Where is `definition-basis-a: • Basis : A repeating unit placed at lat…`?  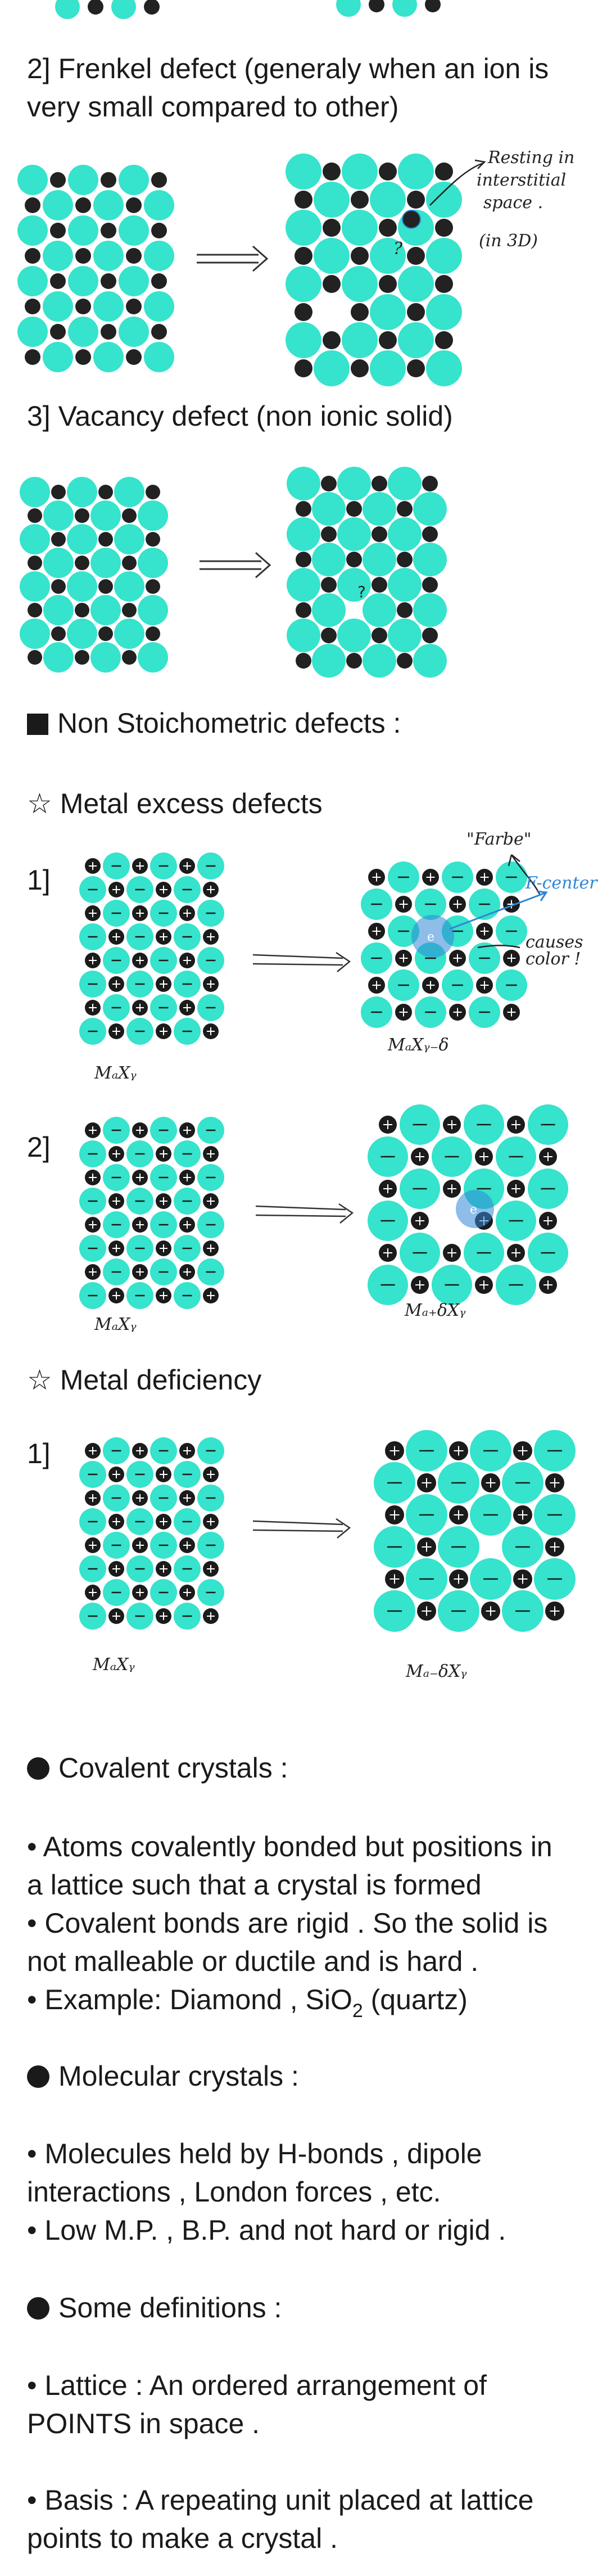 definition-basis-a: • Basis : A repeating unit placed at lat… is located at coordinates (280, 2500).